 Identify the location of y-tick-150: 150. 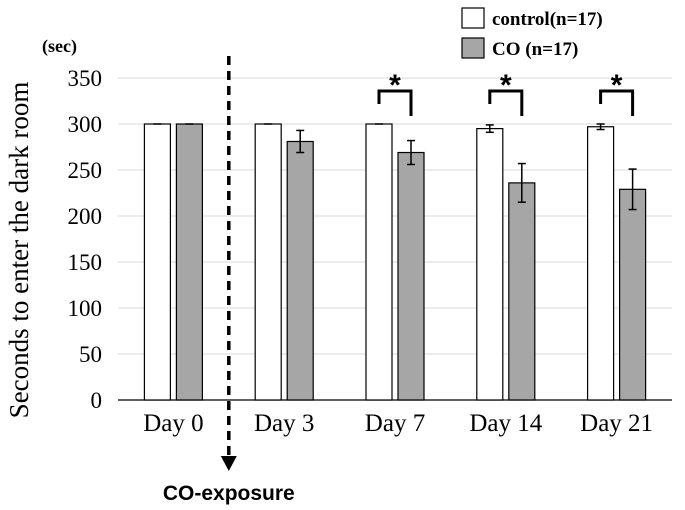
(85, 262).